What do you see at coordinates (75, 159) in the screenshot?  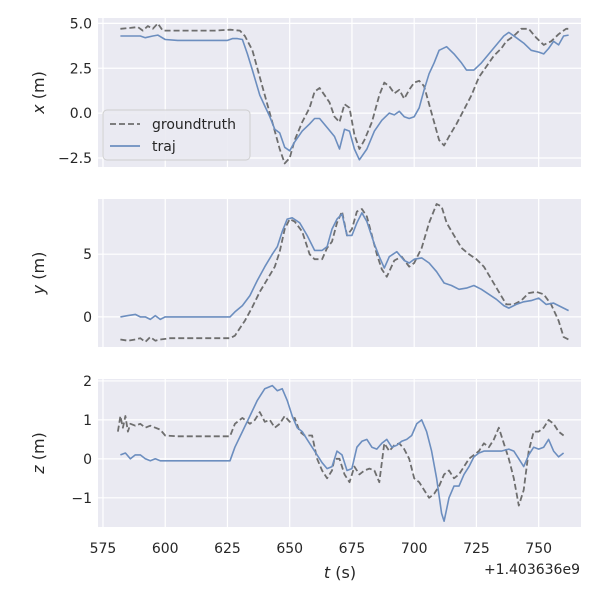 I see `y-tick-label: −2.5` at bounding box center [75, 159].